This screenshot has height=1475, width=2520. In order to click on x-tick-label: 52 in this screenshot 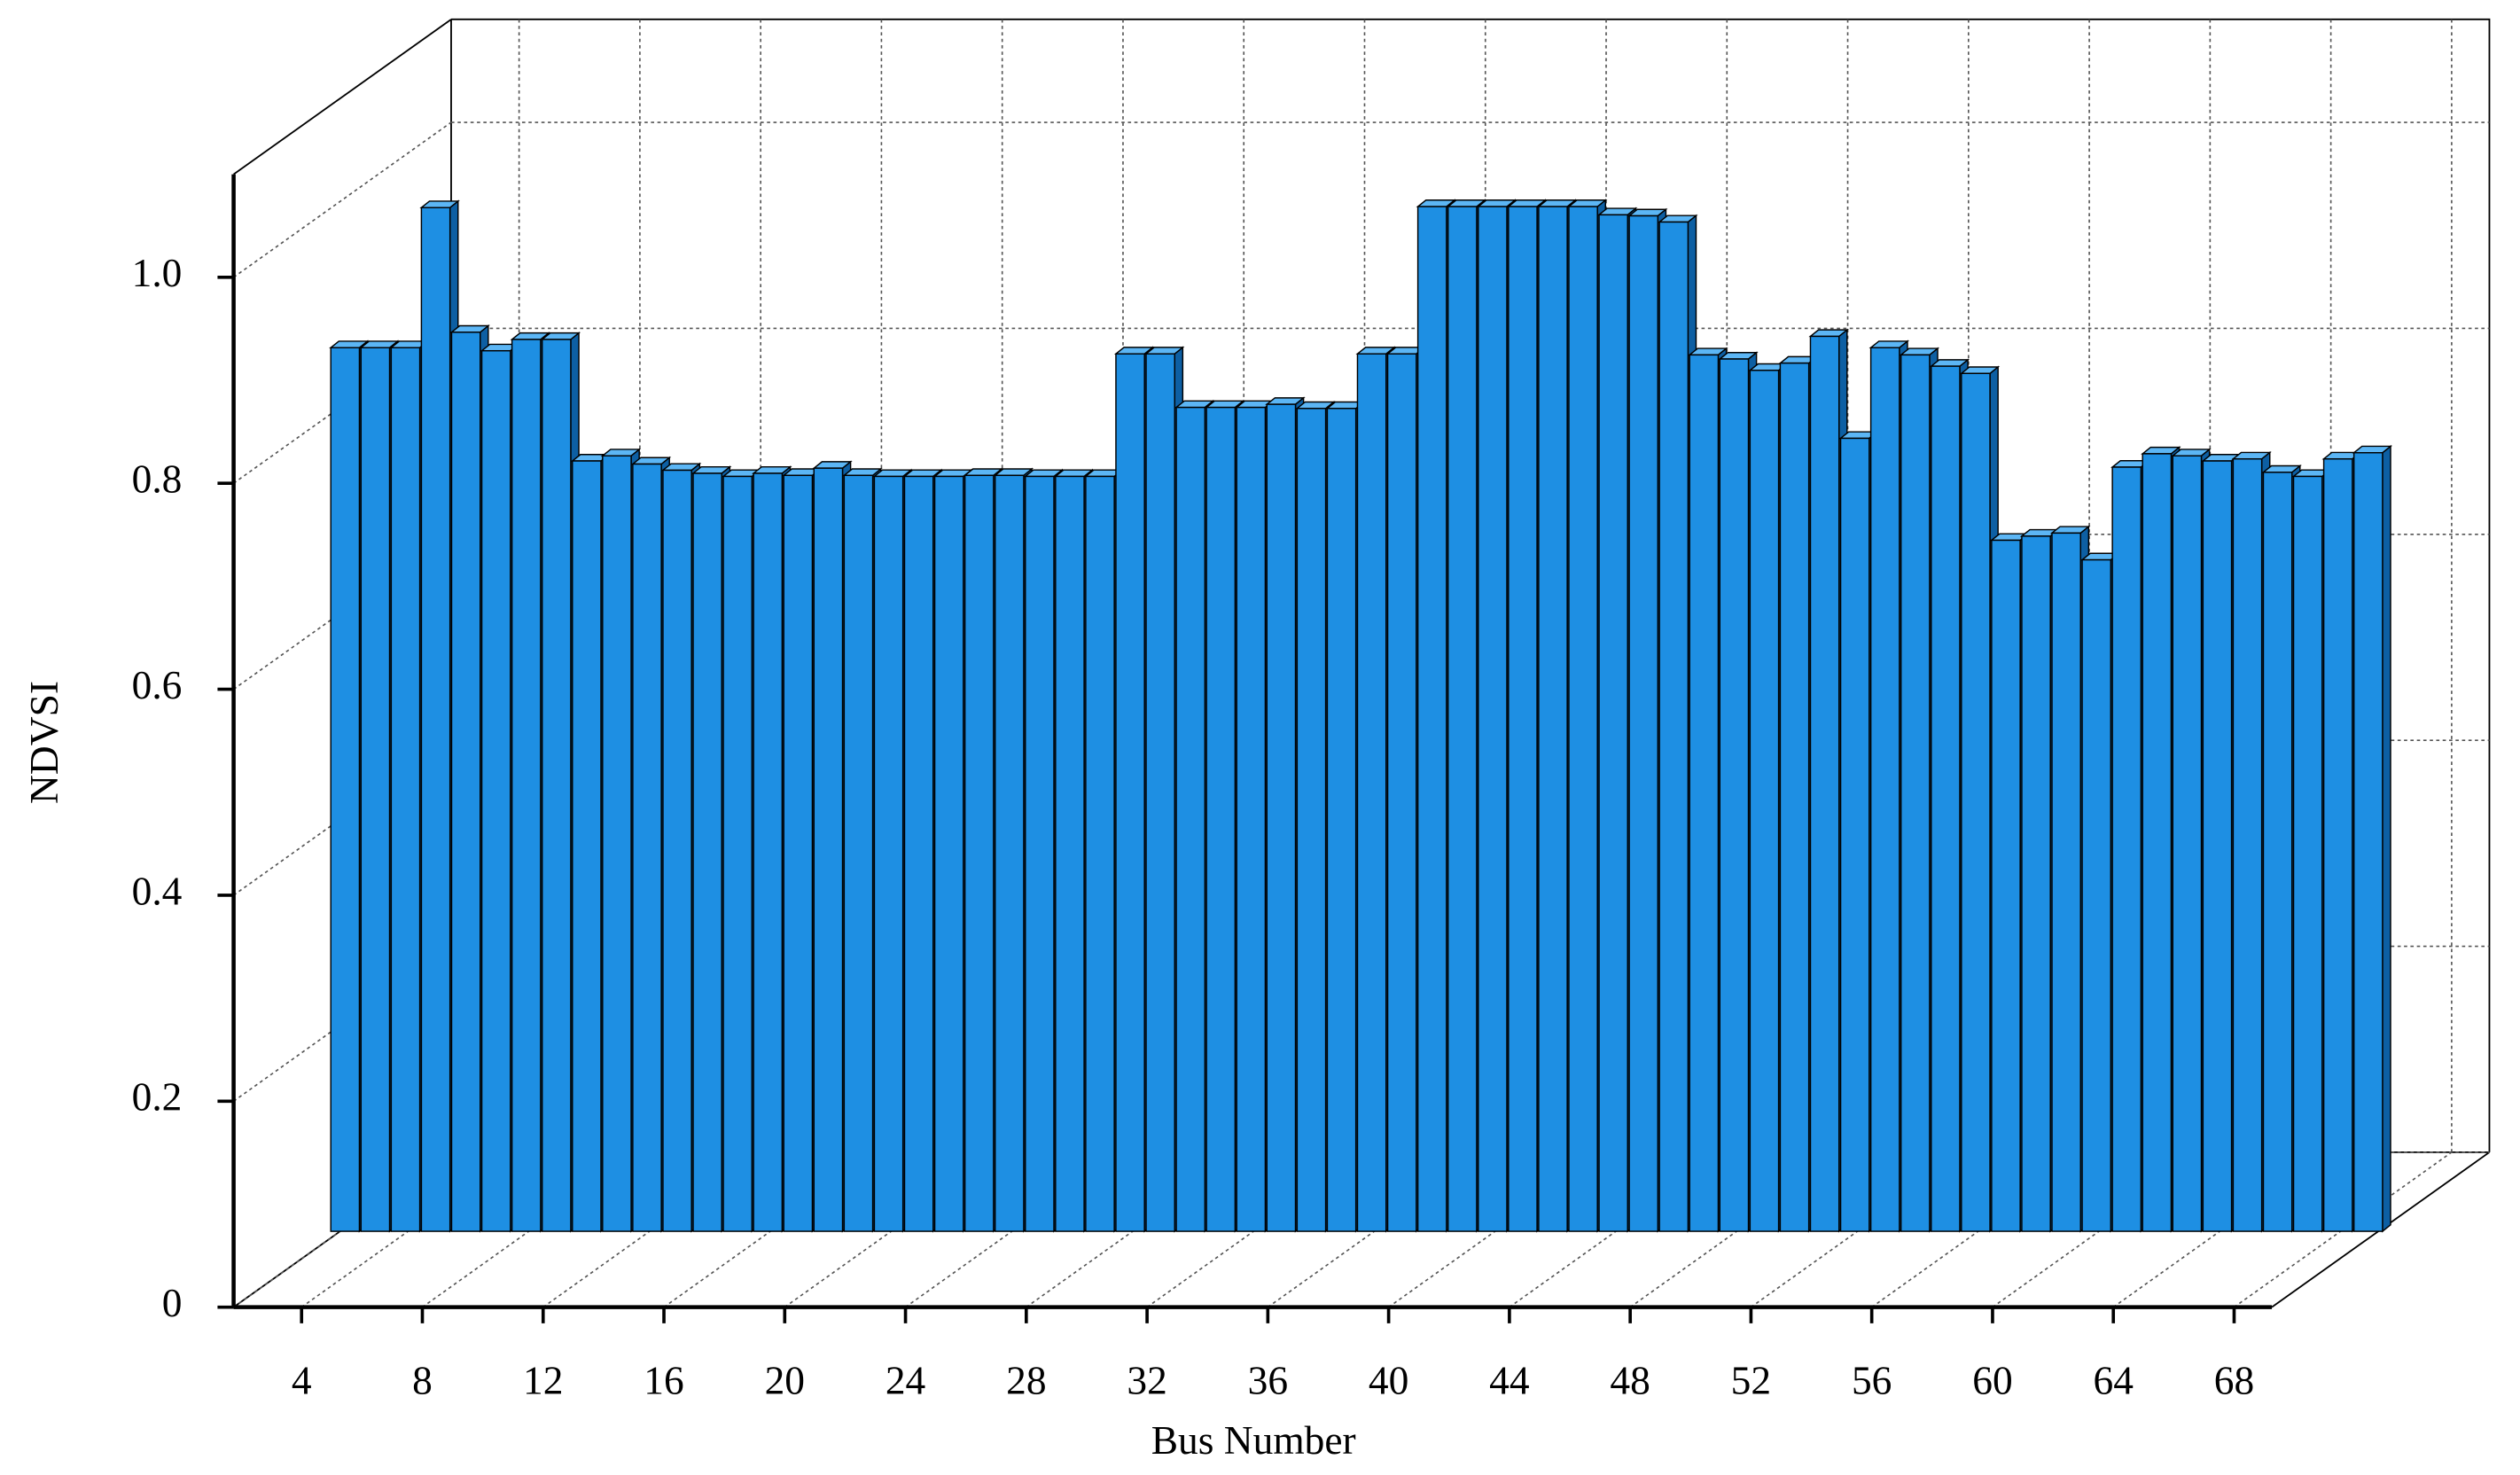, I will do `click(1751, 1379)`.